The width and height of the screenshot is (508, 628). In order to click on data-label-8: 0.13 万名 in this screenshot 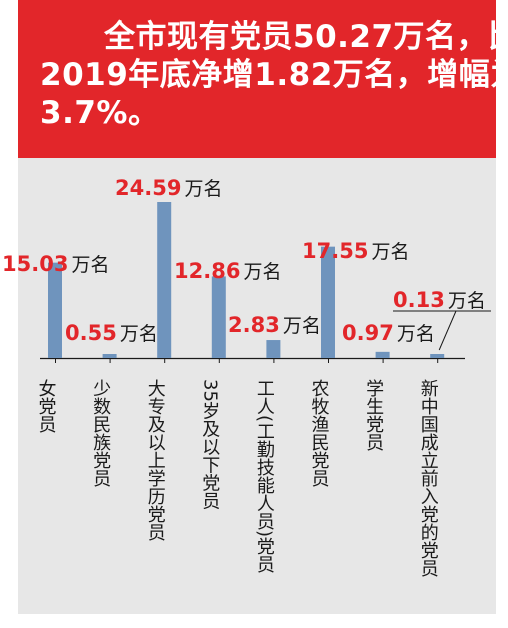, I will do `click(439, 300)`.